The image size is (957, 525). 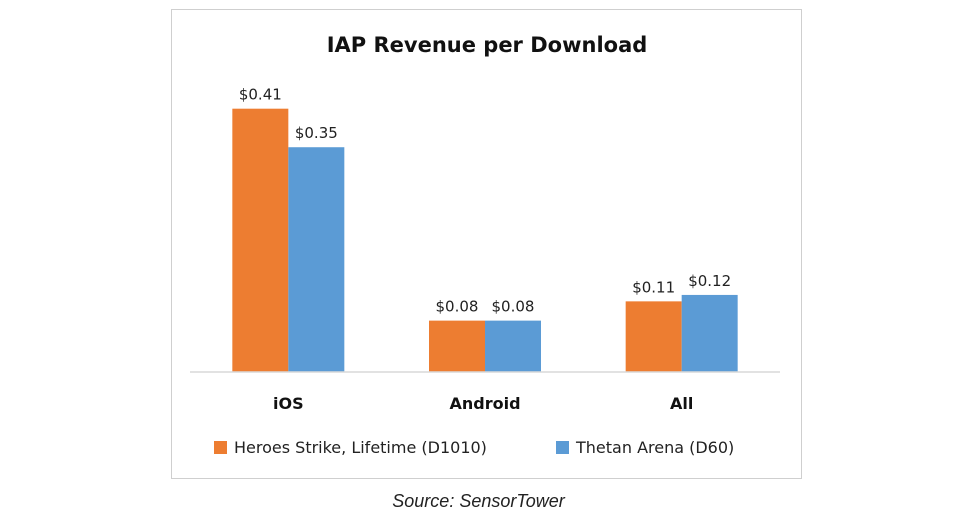 What do you see at coordinates (316, 133) in the screenshot?
I see `data-label-ios-series-2: $0.35` at bounding box center [316, 133].